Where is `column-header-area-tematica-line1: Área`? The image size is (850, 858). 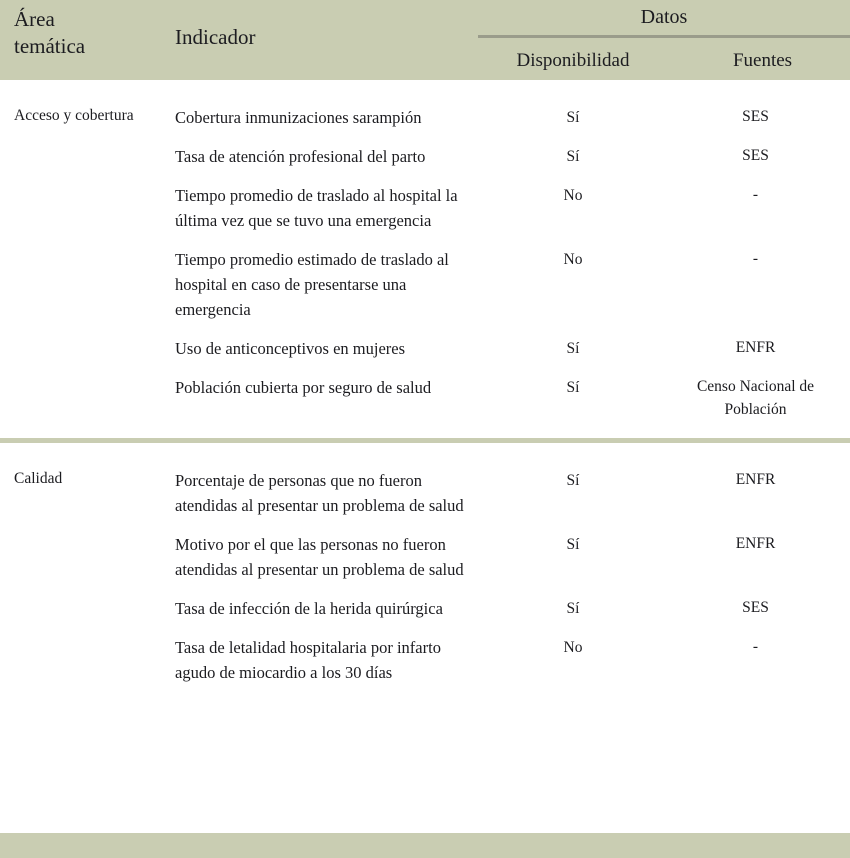
column-header-area-tematica-line1: Área is located at coordinates (34, 19).